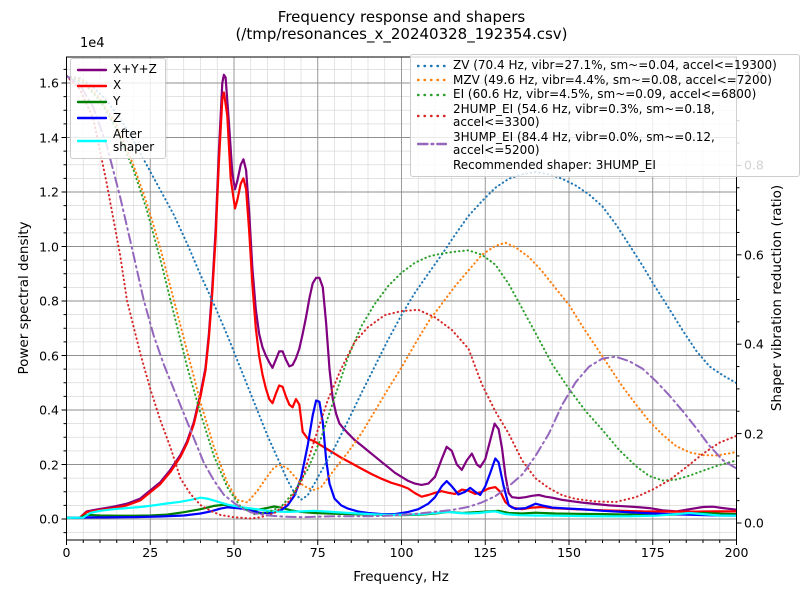 The image size is (800, 600). What do you see at coordinates (49, 246) in the screenshot?
I see `y-left-tick-label: 1.0` at bounding box center [49, 246].